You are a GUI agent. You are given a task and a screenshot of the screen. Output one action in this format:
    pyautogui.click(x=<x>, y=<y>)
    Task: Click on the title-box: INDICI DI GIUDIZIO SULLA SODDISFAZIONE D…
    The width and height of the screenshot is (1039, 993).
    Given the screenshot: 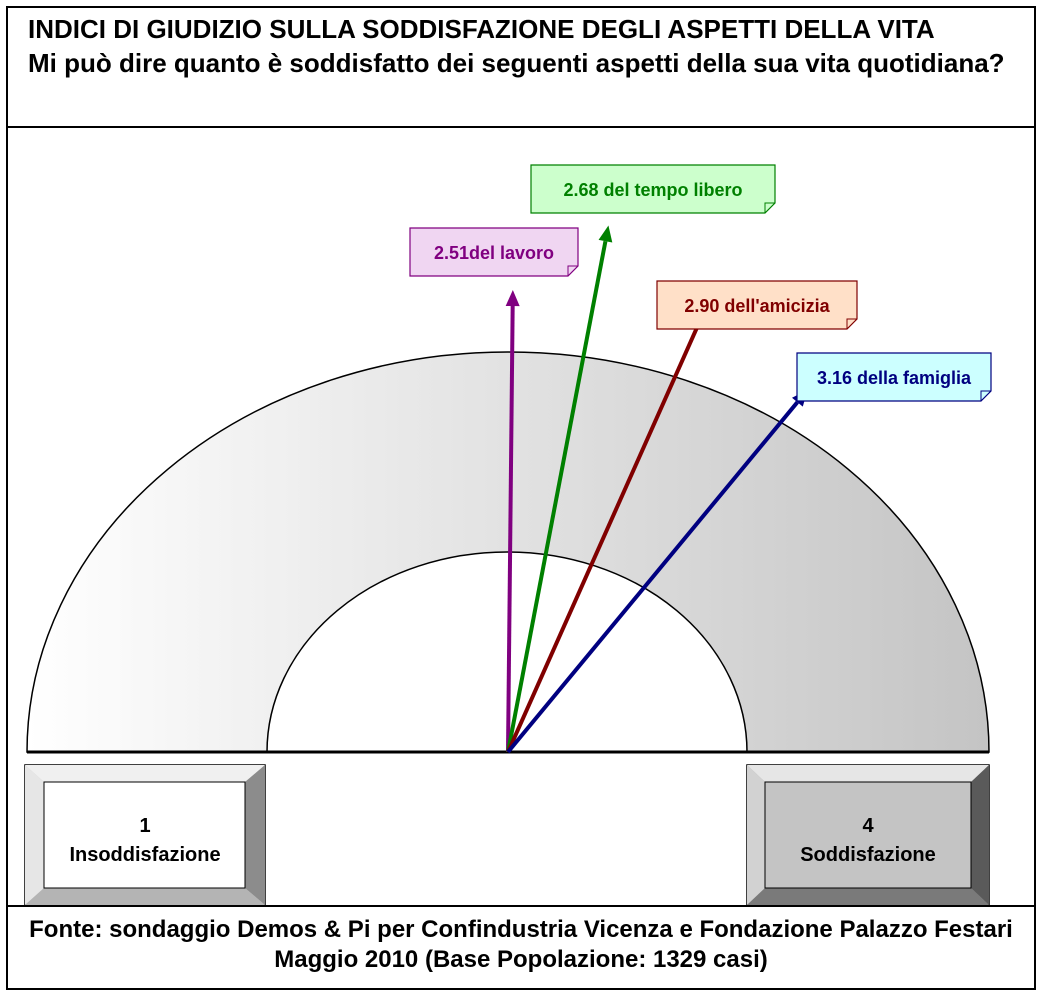 What is the action you would take?
    pyautogui.click(x=521, y=67)
    